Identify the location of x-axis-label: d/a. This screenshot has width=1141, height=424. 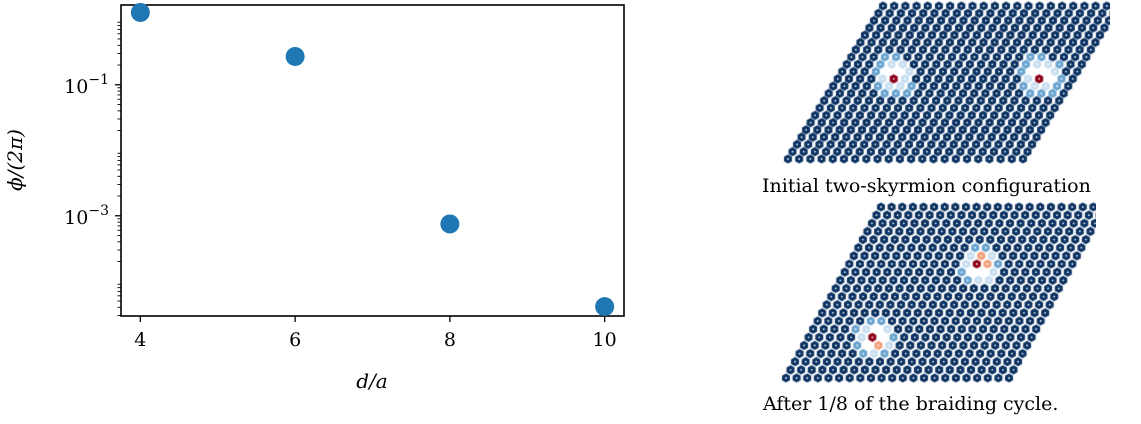
(371, 381).